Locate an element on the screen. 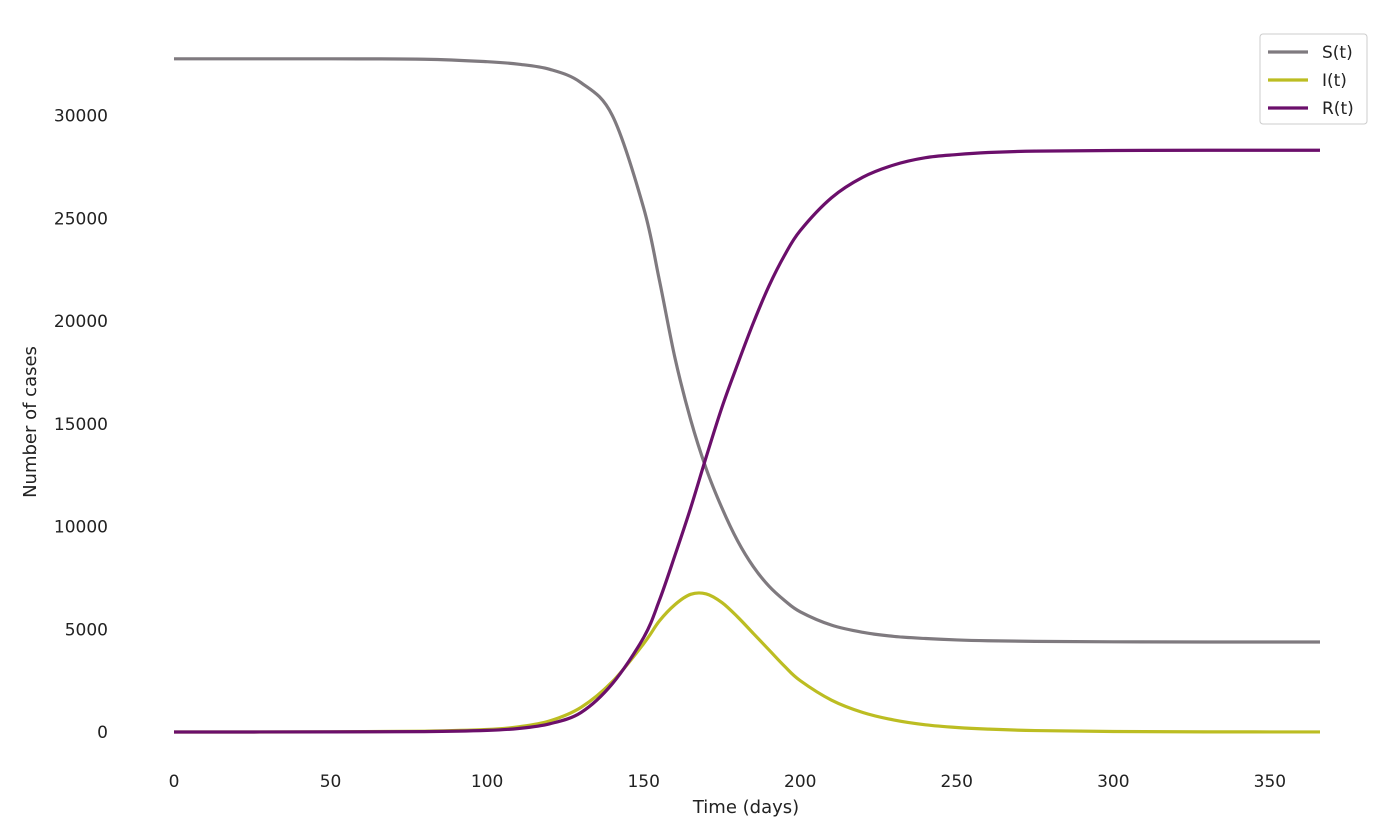 This screenshot has width=1400, height=840. x-tick-label: 350 is located at coordinates (1270, 782).